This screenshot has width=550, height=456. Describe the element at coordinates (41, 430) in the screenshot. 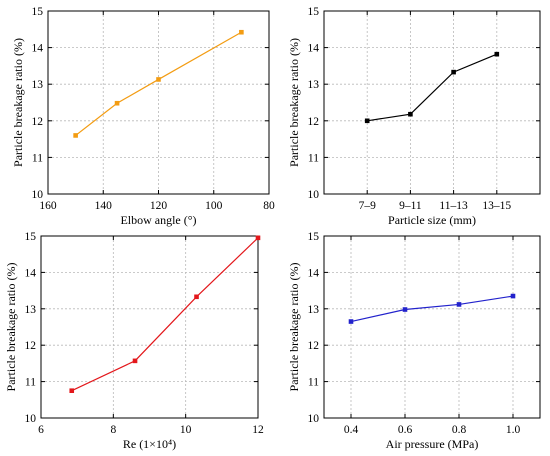

I see `x-tick-label: 6` at that location.